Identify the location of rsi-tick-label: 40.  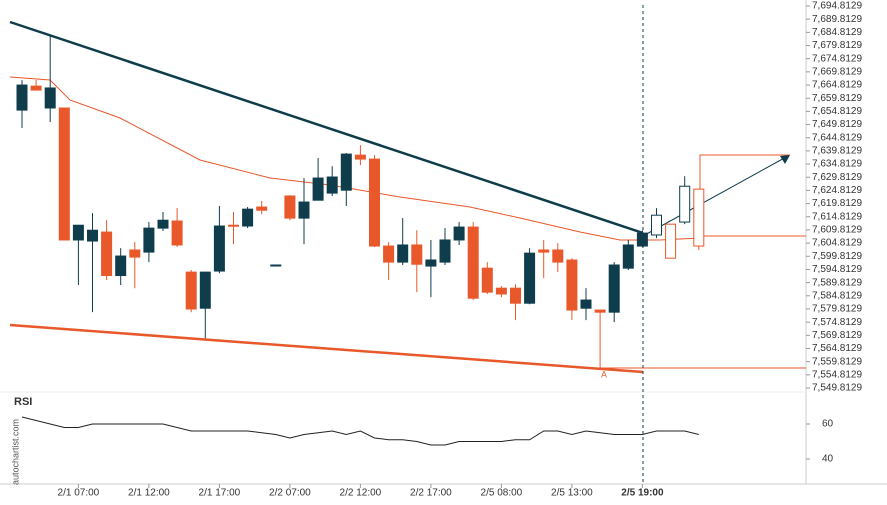
(828, 459).